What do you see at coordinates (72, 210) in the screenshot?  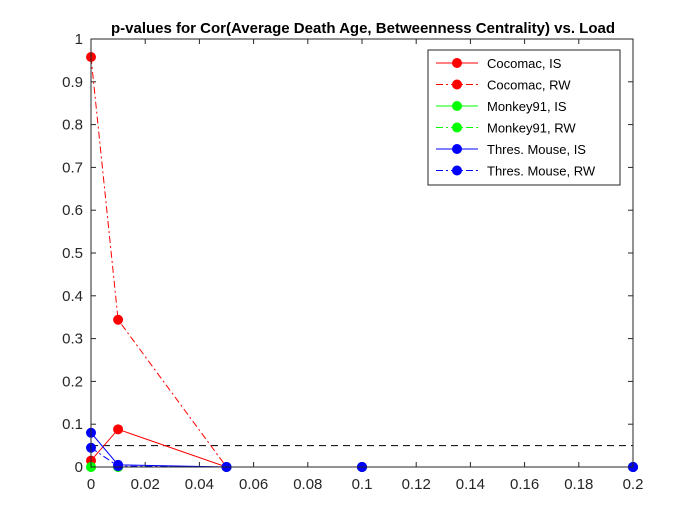 I see `y-tick-label: 0.6` at bounding box center [72, 210].